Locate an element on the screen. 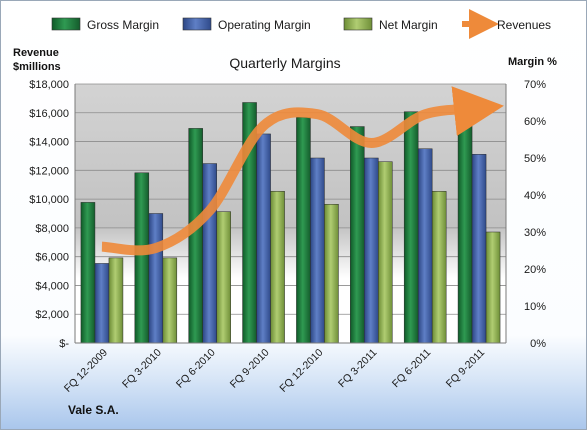 This screenshot has width=587, height=435. left-tick-label: $12,000 is located at coordinates (49, 171).